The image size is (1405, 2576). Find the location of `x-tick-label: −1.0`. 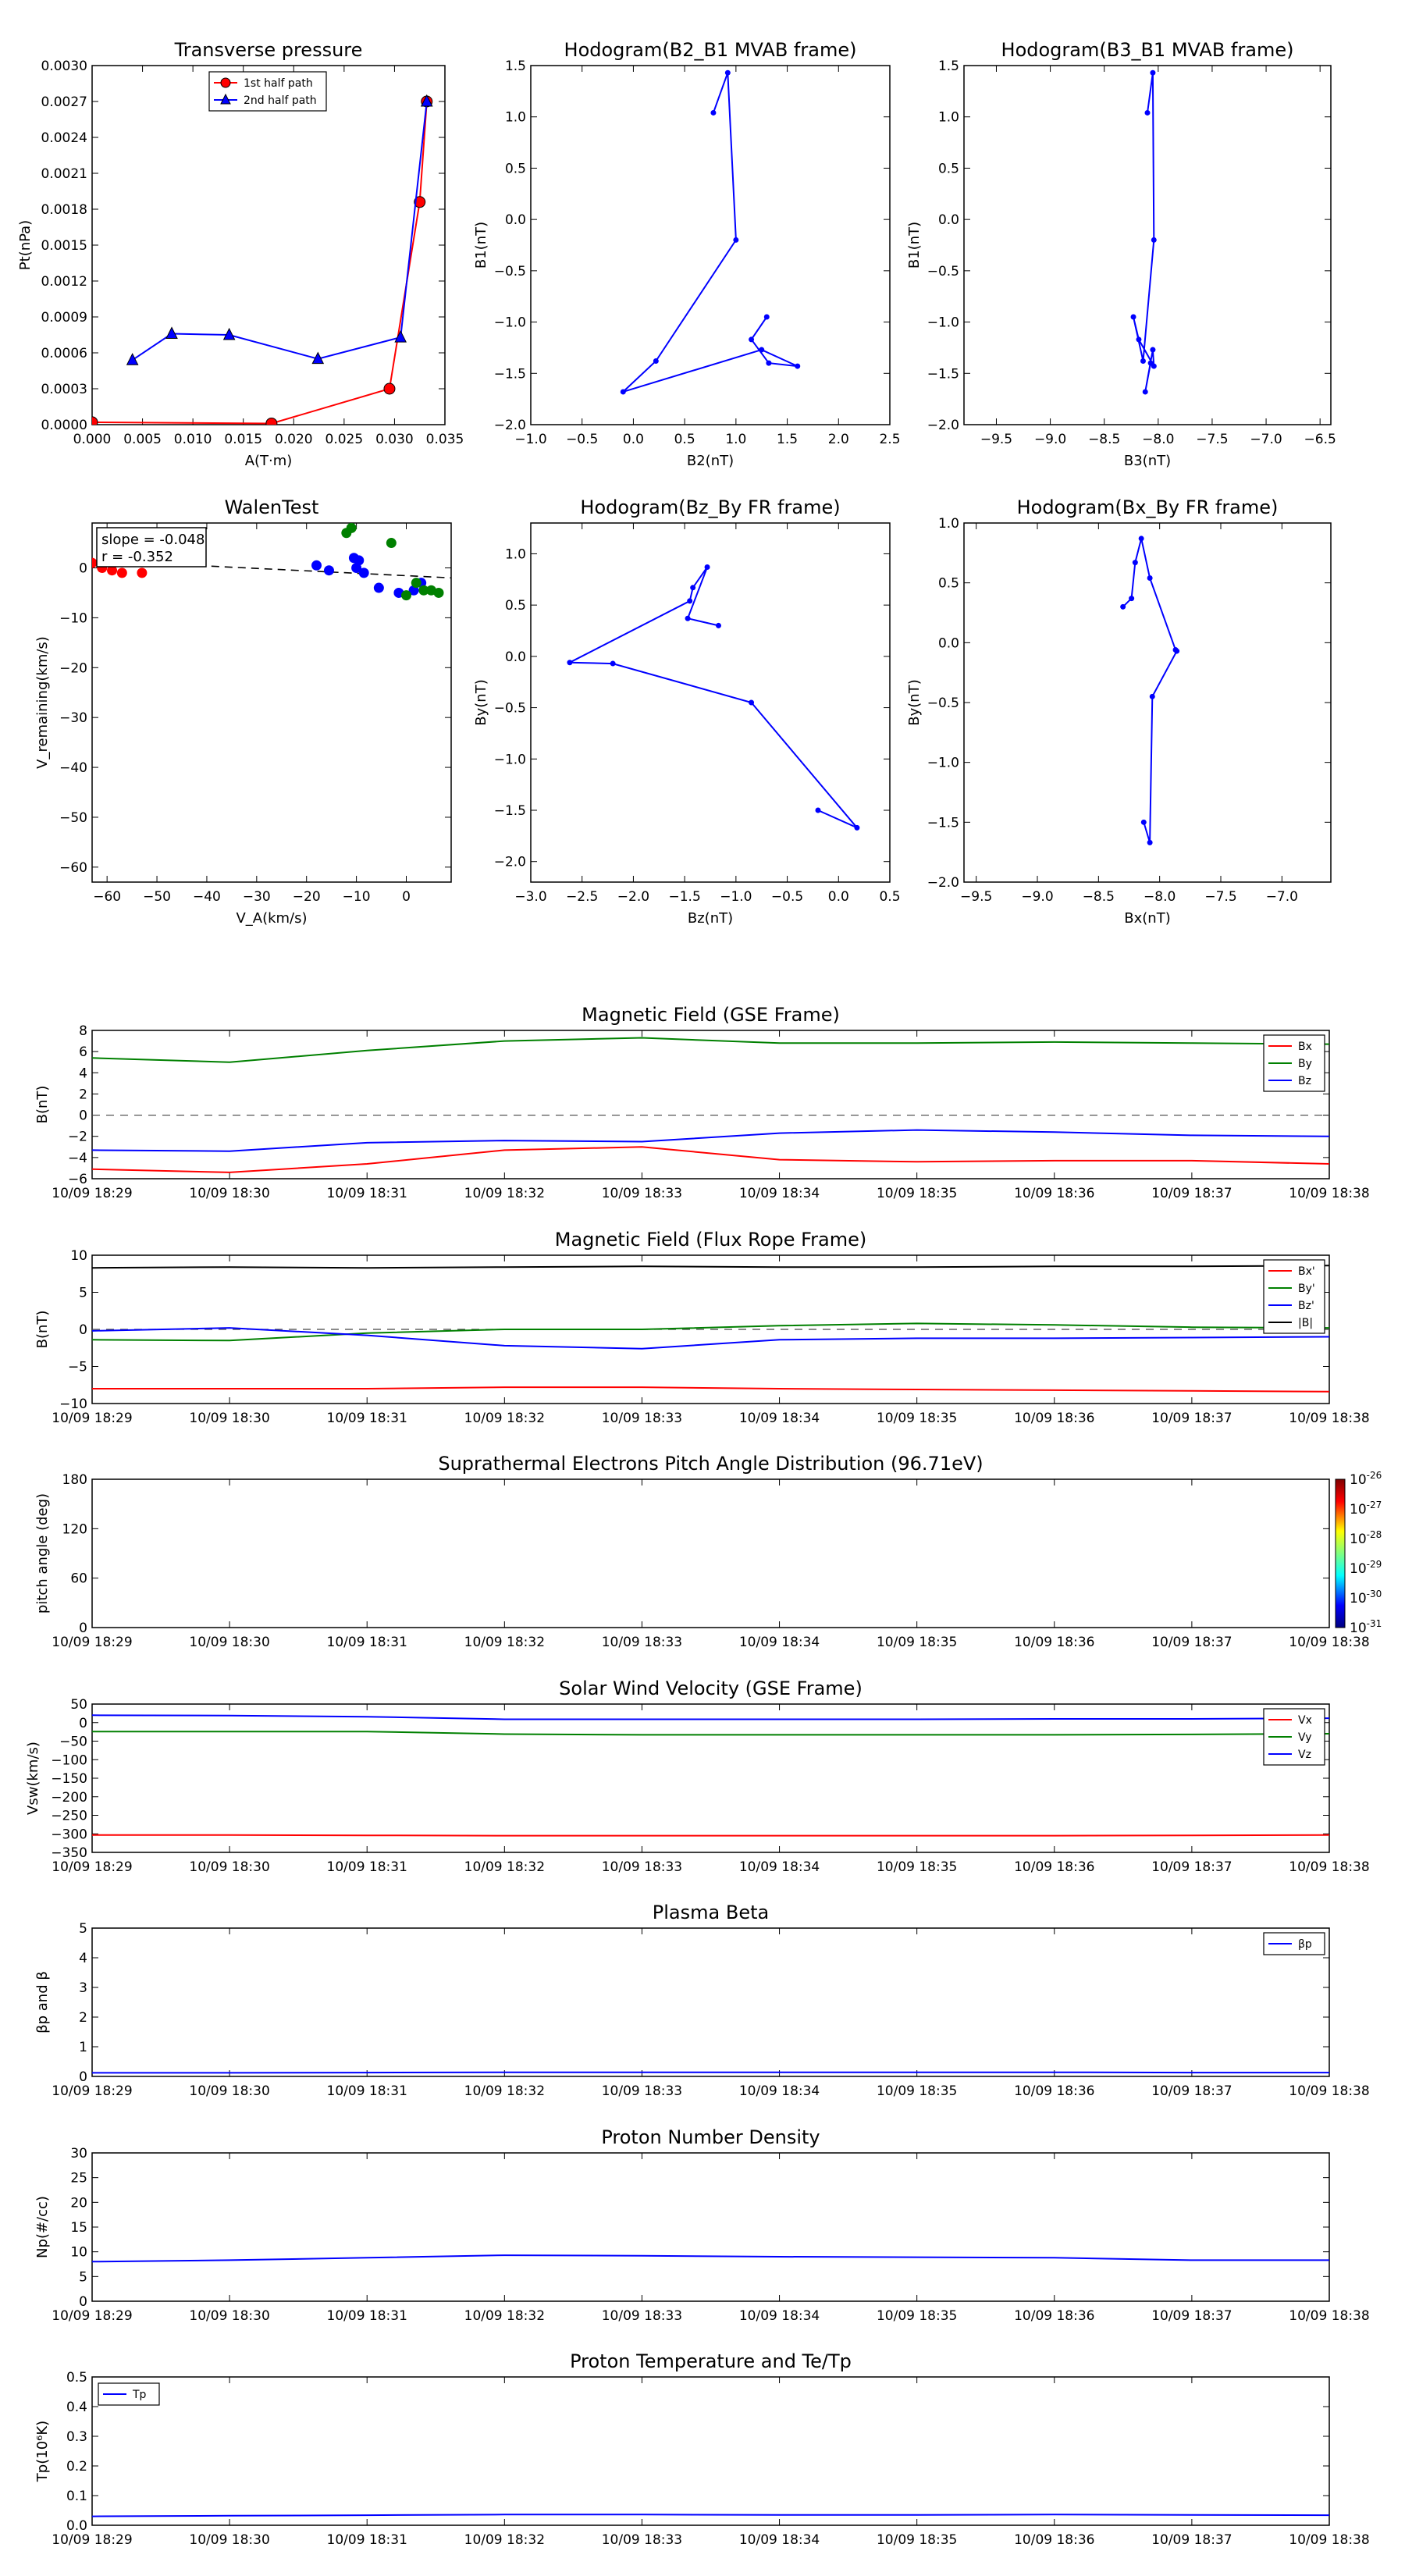

x-tick-label: −1.0 is located at coordinates (530, 439).